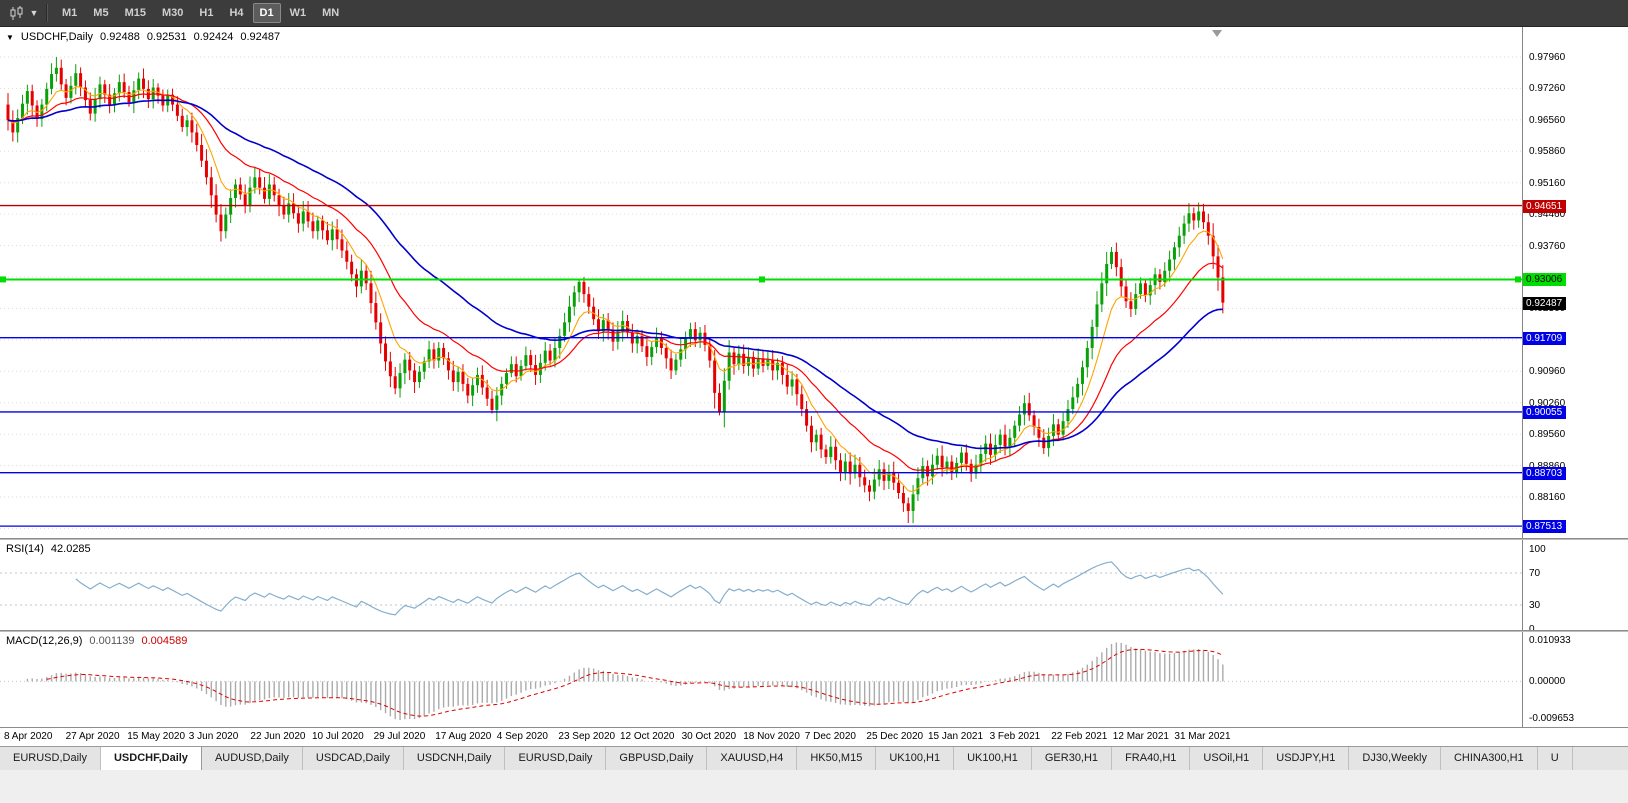 This screenshot has height=803, width=1628. What do you see at coordinates (151, 758) in the screenshot?
I see `chart-tab: USDCHF,Daily` at bounding box center [151, 758].